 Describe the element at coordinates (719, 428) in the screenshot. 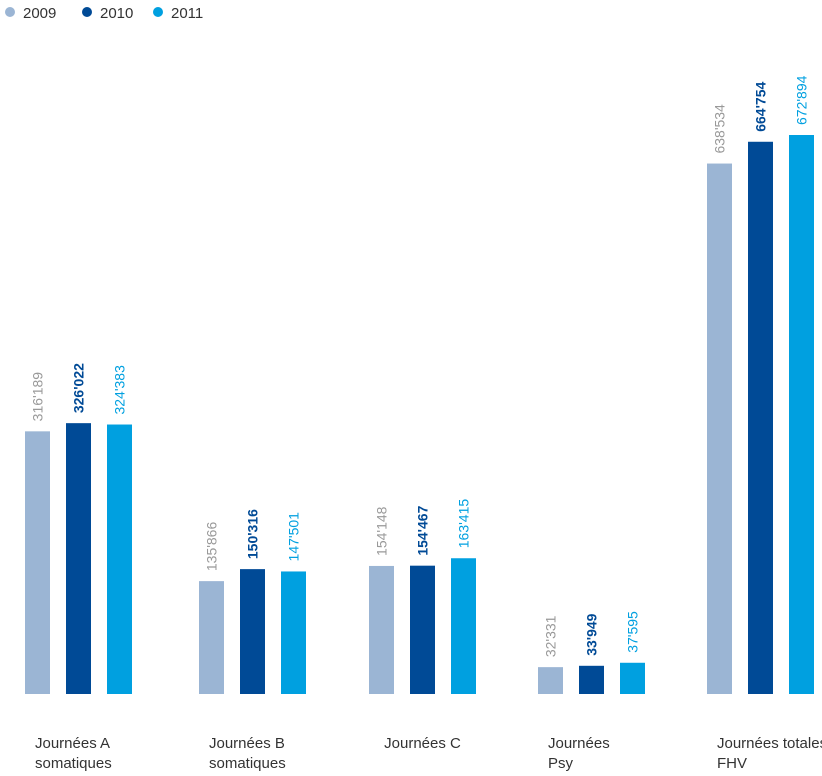

I see `bar-2009-cat5` at that location.